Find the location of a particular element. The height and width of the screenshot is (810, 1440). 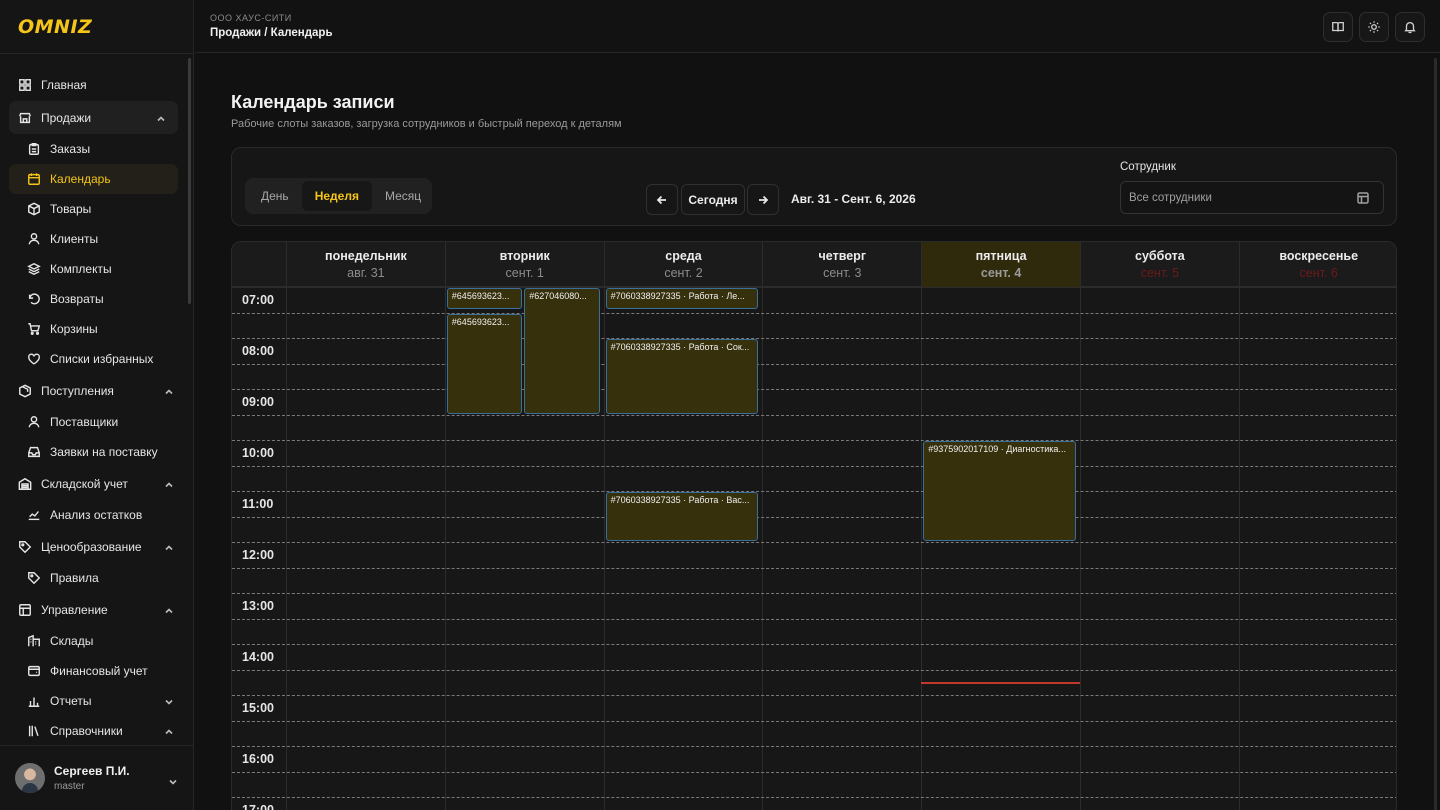

sidebar-item-label: Управление is located at coordinates (74, 609).